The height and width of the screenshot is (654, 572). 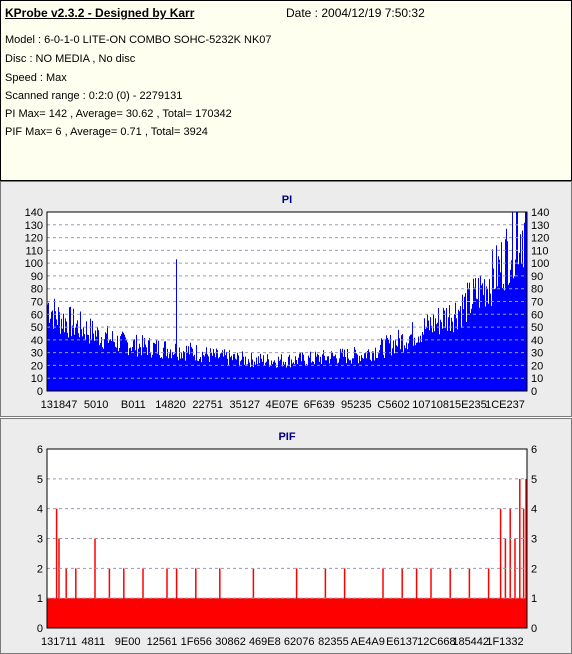 I want to click on y-tick-label-left: 130, so click(x=34, y=226).